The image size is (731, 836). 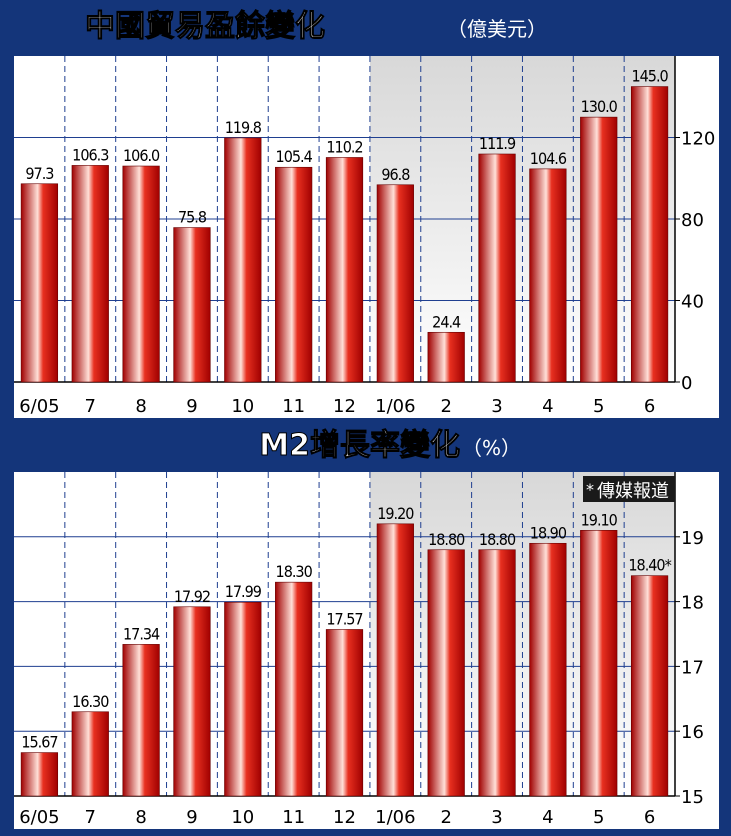 What do you see at coordinates (192, 217) in the screenshot?
I see `bar-value-label: 75.8` at bounding box center [192, 217].